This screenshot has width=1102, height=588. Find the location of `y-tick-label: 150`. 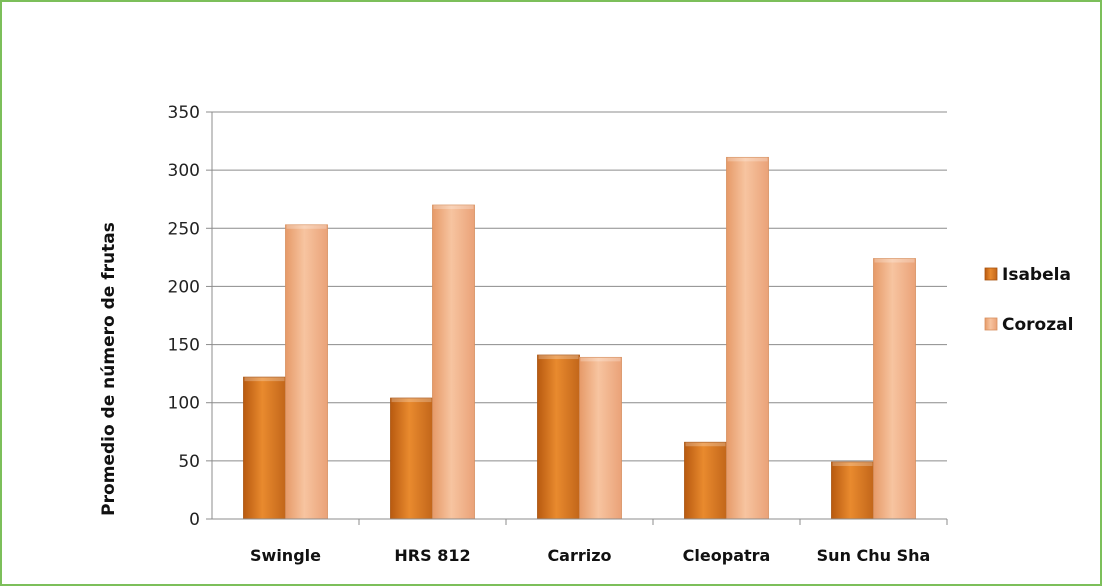

y-tick-label: 150 is located at coordinates (184, 346).